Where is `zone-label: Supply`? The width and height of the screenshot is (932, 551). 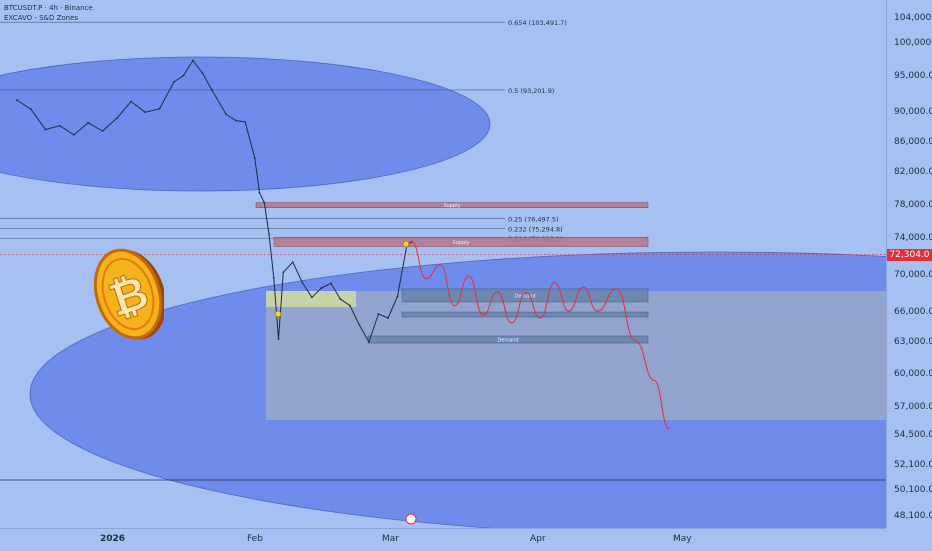 zone-label: Supply is located at coordinates (451, 206).